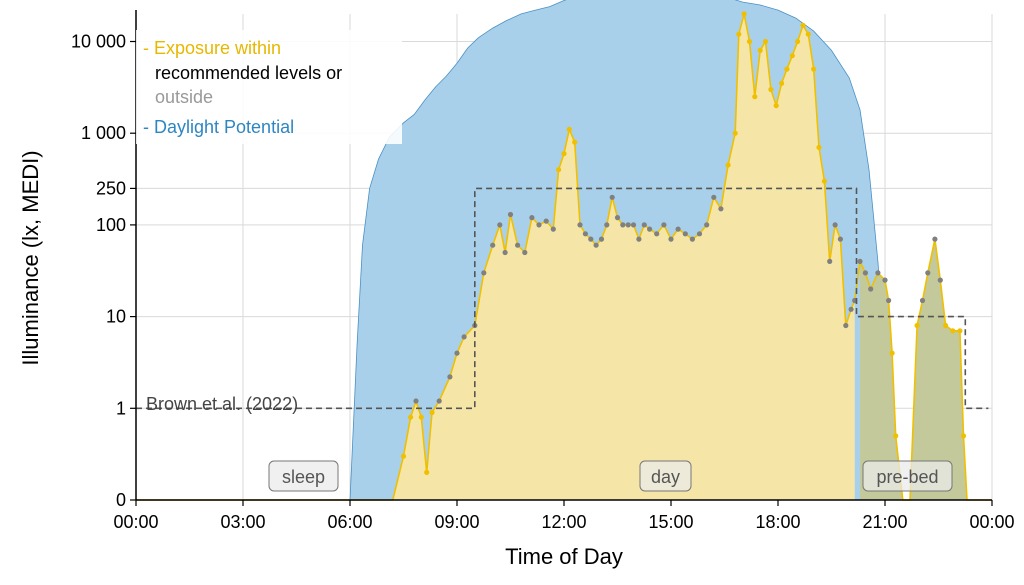 The image size is (1024, 585). What do you see at coordinates (116, 317) in the screenshot?
I see `y-tick-label: 10` at bounding box center [116, 317].